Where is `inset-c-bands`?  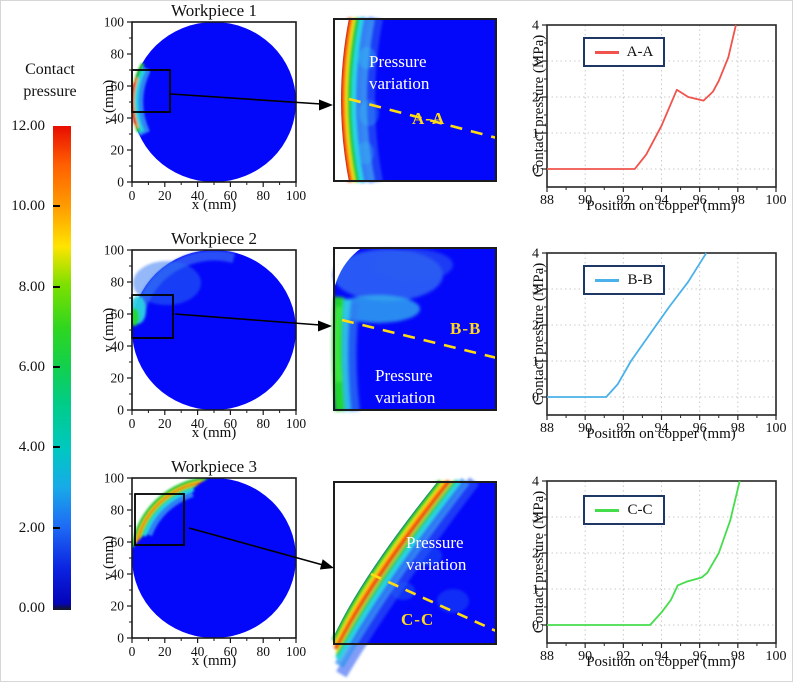 inset-c-bands is located at coordinates (405, 577).